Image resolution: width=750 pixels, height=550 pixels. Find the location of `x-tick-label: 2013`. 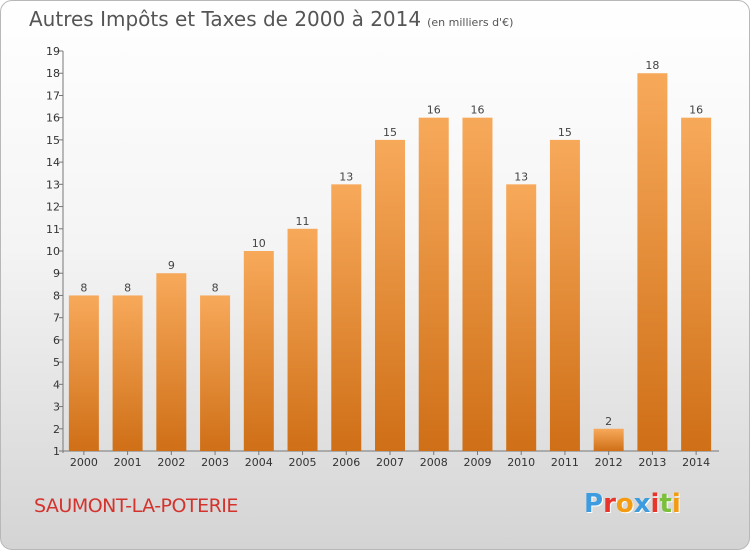

x-tick-label: 2013 is located at coordinates (652, 462).